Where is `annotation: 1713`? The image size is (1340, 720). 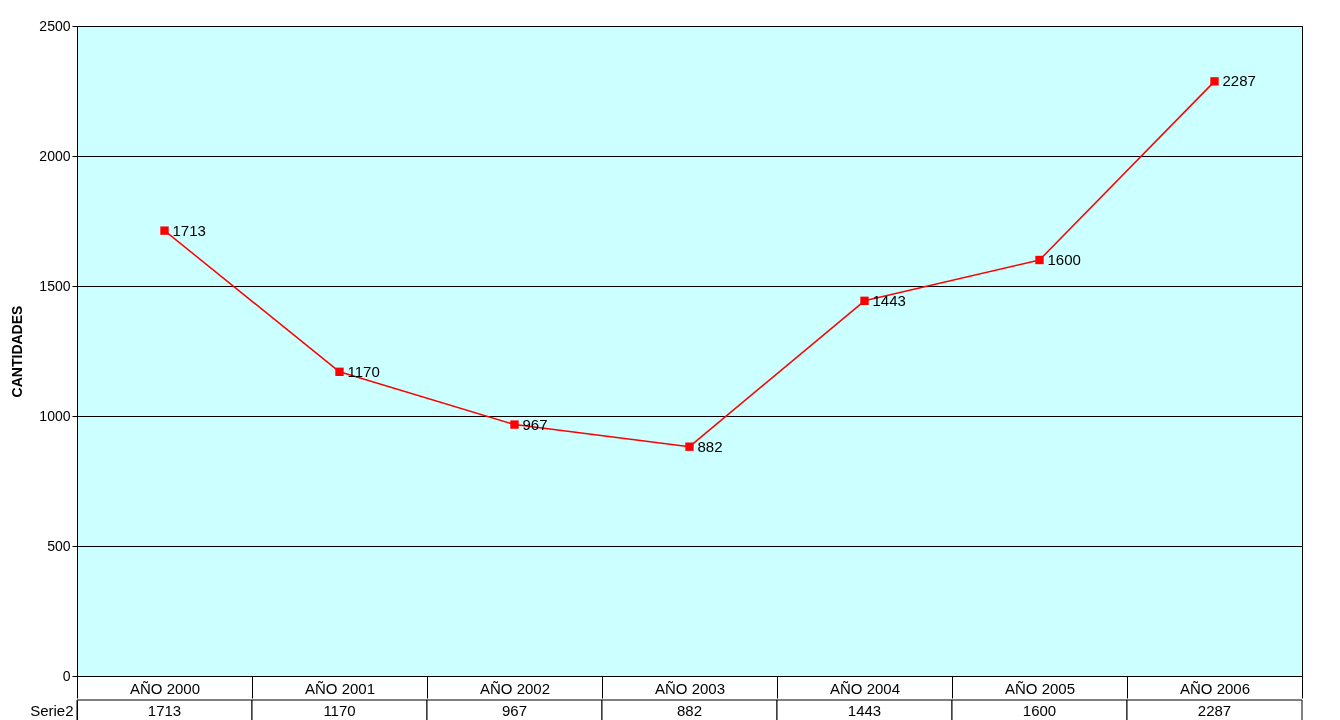
annotation: 1713 is located at coordinates (189, 230).